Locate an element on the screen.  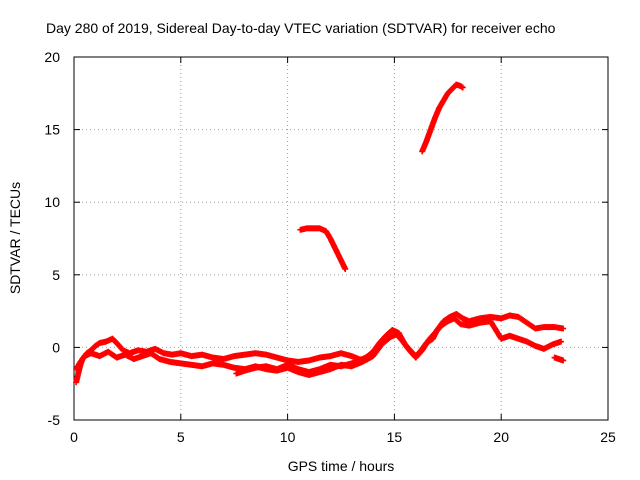
series-track-d is located at coordinates (323, 248).